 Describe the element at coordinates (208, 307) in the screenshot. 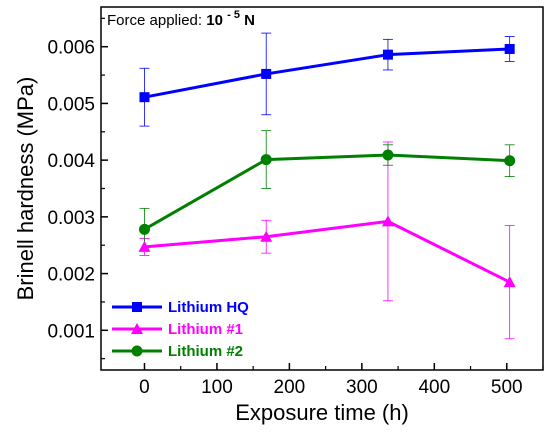

I see `legend-label: Lithium HQ` at that location.